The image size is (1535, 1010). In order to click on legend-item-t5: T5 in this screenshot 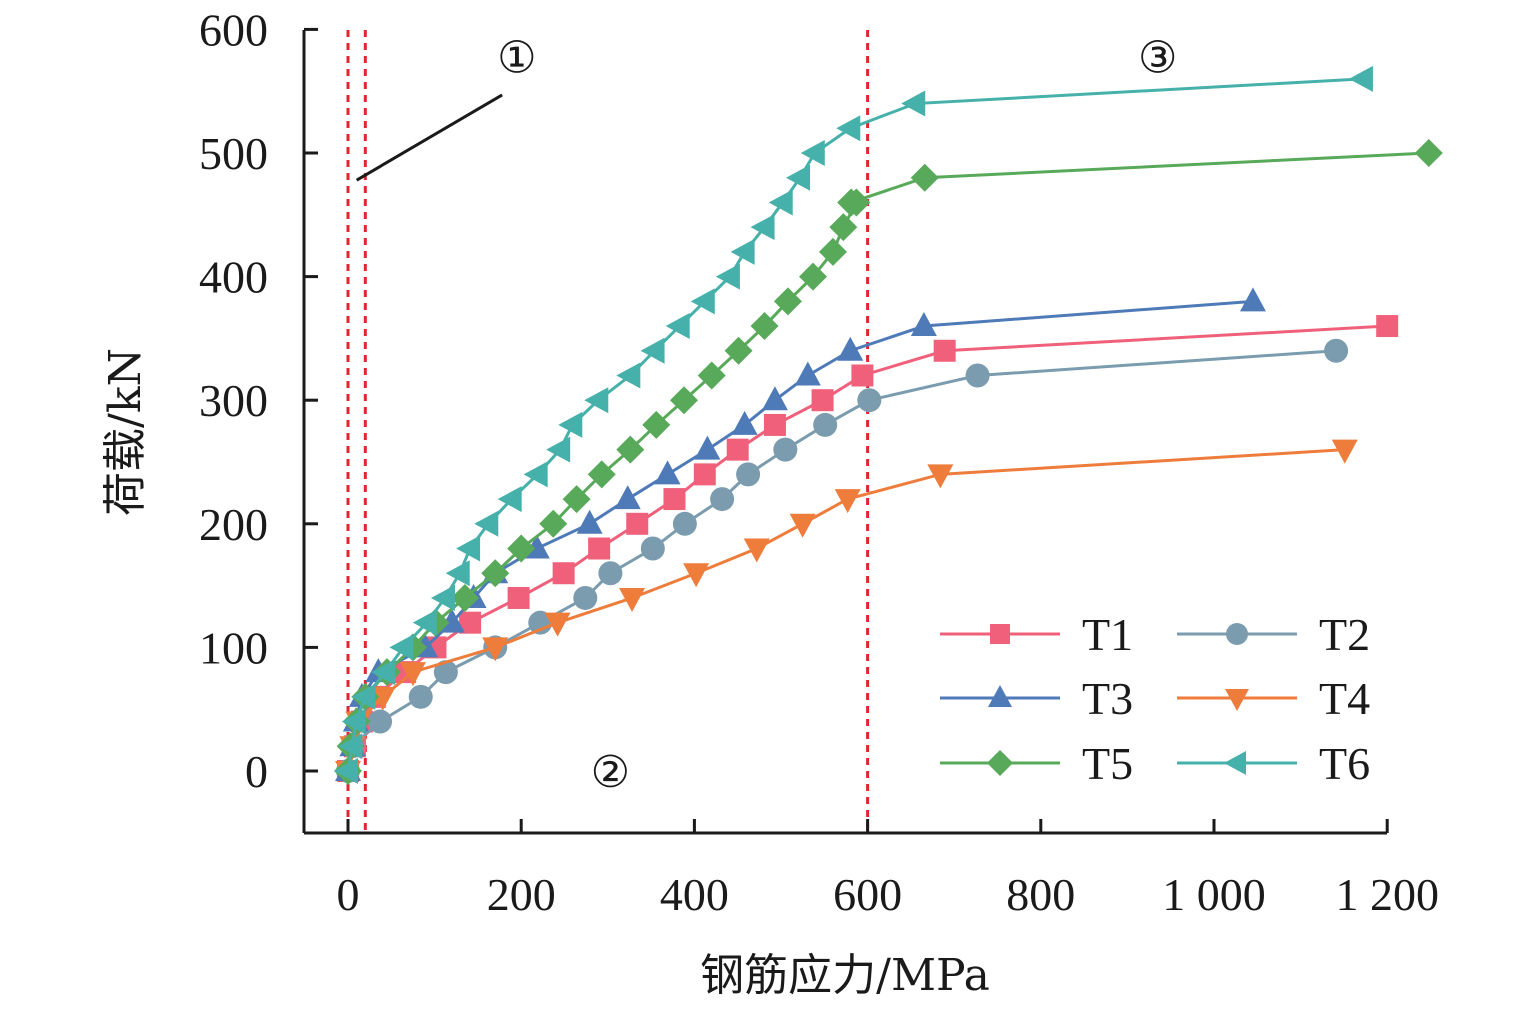, I will do `click(1036, 763)`.